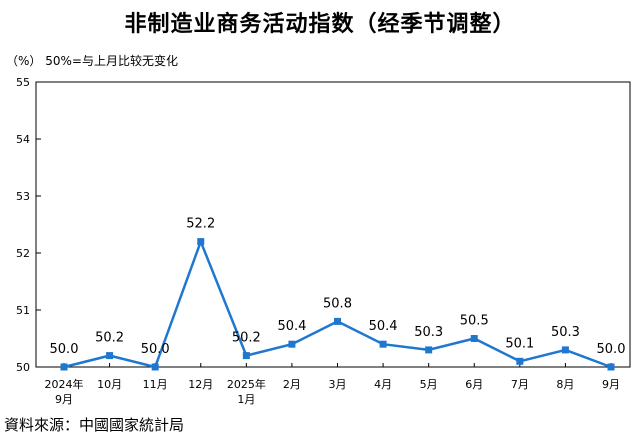 This screenshot has height=439, width=640. Describe the element at coordinates (338, 384) in the screenshot. I see `x-tick-label: 3月` at that location.